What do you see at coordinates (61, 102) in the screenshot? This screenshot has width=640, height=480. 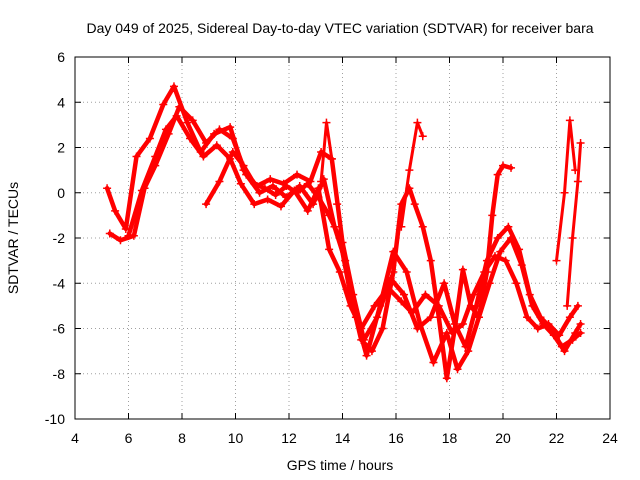 I see `y-tick-label: 4` at bounding box center [61, 102].